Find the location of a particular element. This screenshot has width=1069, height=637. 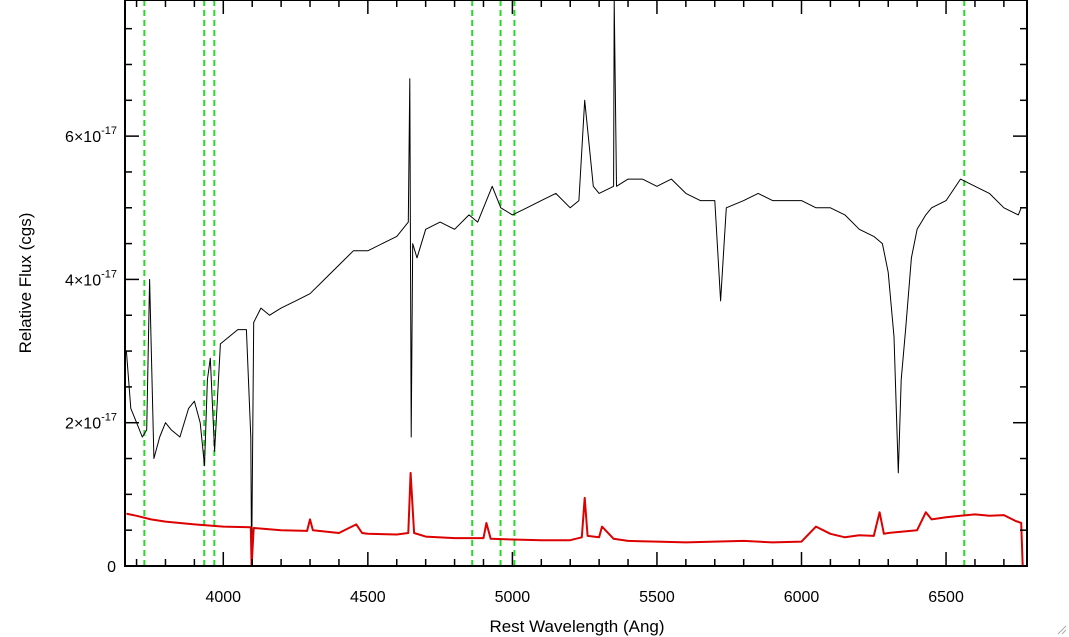

x-tick-label: 4500 is located at coordinates (368, 597).